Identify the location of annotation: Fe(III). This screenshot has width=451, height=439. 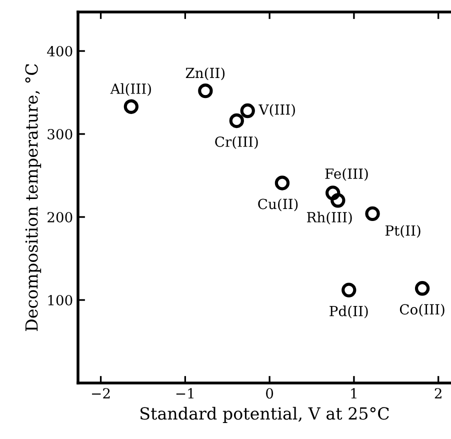
(346, 174).